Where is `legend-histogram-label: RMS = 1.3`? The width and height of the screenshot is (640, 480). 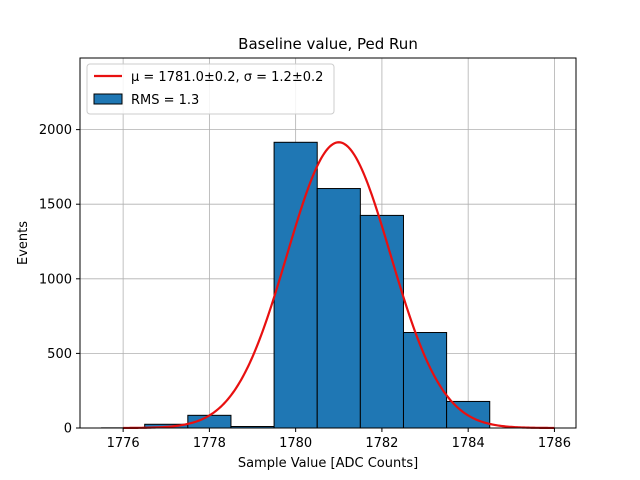
legend-histogram-label: RMS = 1.3 is located at coordinates (165, 100).